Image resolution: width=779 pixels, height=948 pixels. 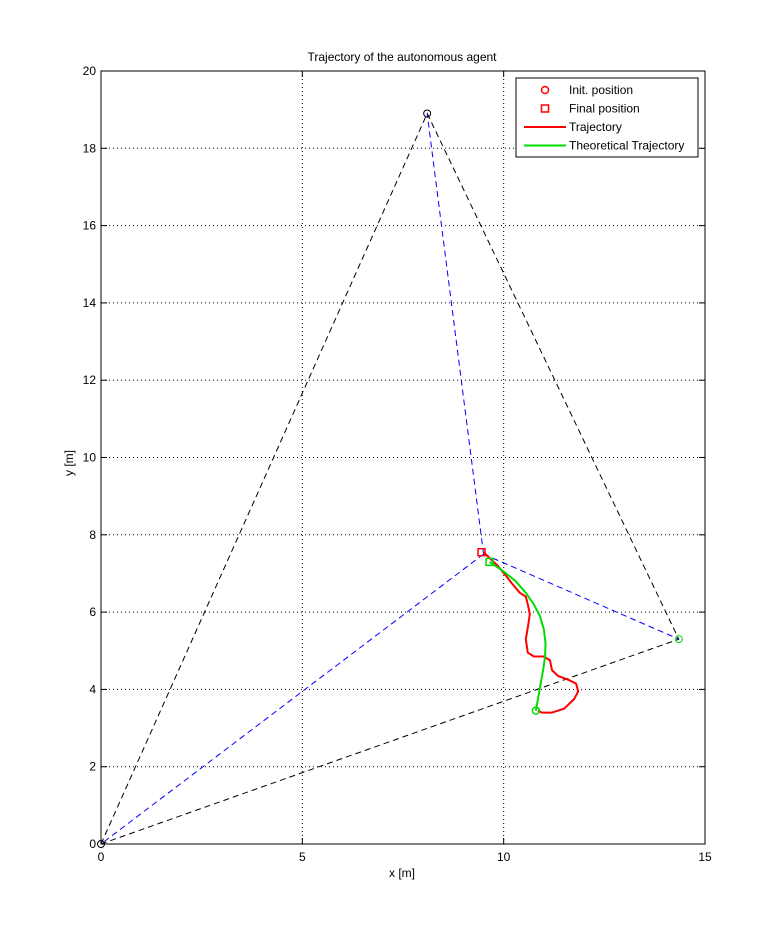 I want to click on anchor-right, so click(x=678, y=639).